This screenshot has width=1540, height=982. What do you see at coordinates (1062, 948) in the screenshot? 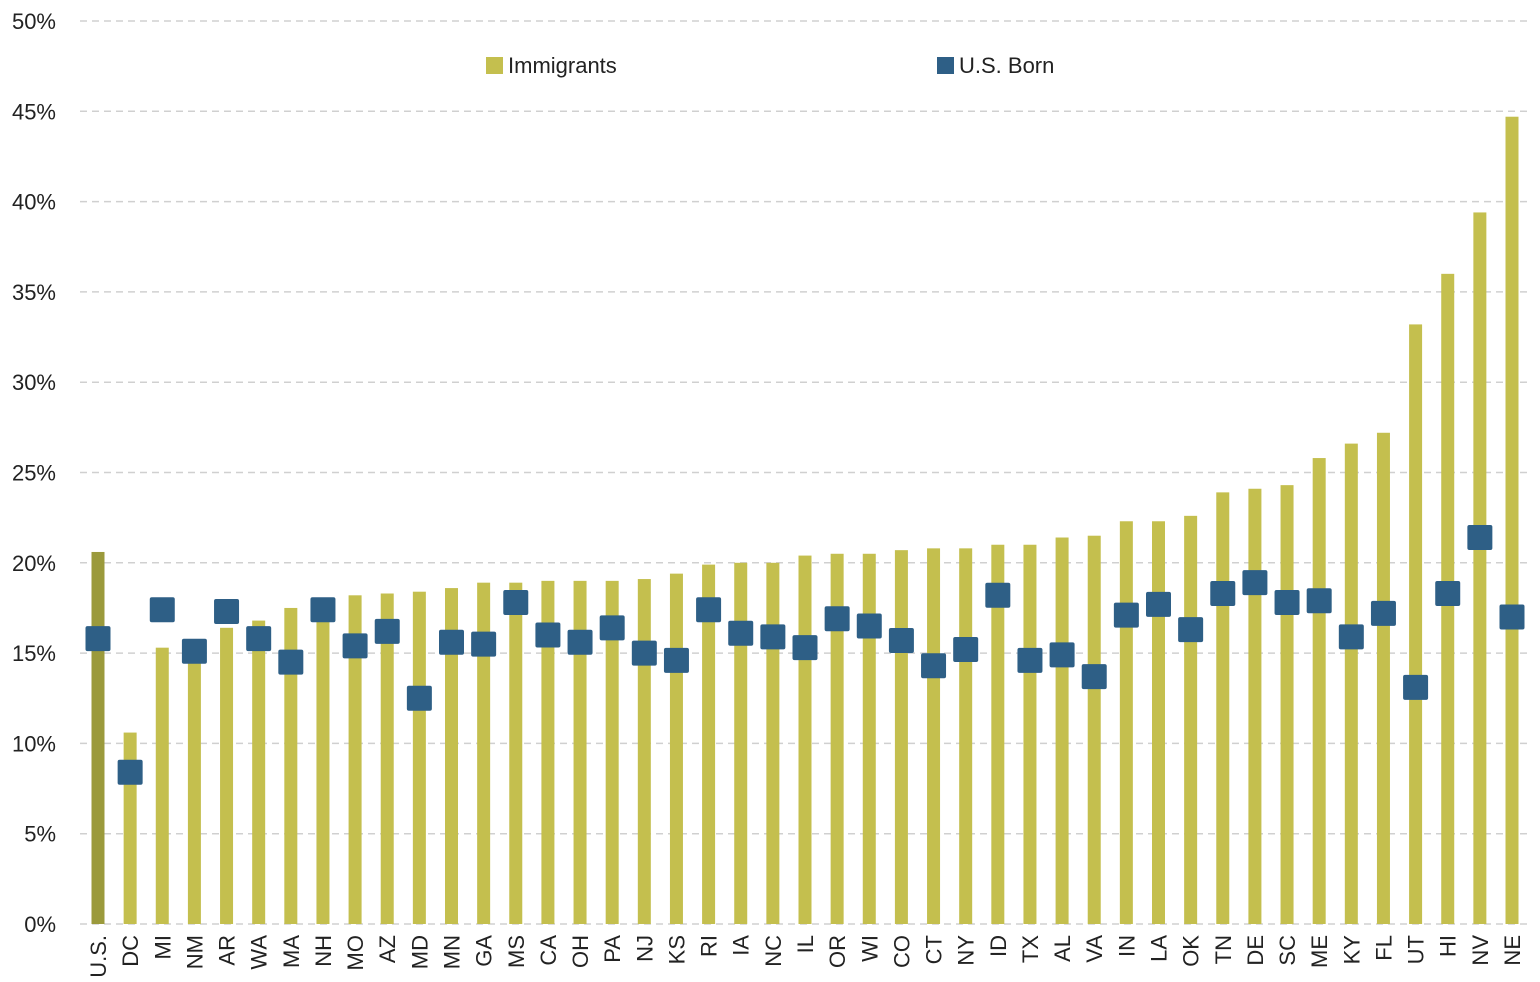
I see `x-tick-label: AL` at bounding box center [1062, 948].